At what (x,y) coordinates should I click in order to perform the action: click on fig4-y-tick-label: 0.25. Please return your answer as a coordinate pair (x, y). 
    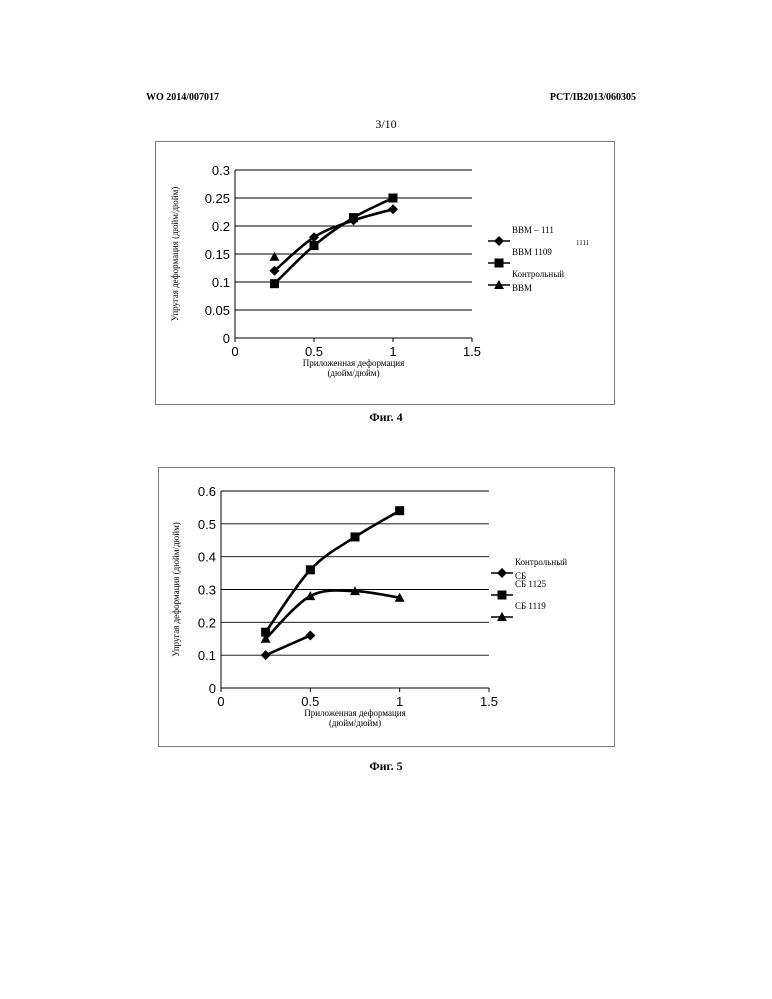
    Looking at the image, I should click on (217, 198).